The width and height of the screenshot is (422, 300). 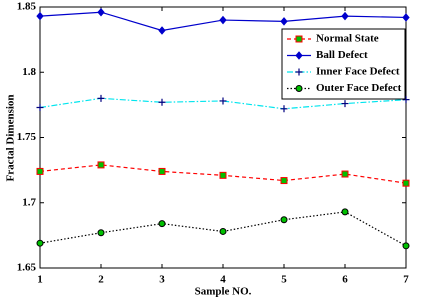 I want to click on y-tick-label: 1.7, so click(x=29, y=202).